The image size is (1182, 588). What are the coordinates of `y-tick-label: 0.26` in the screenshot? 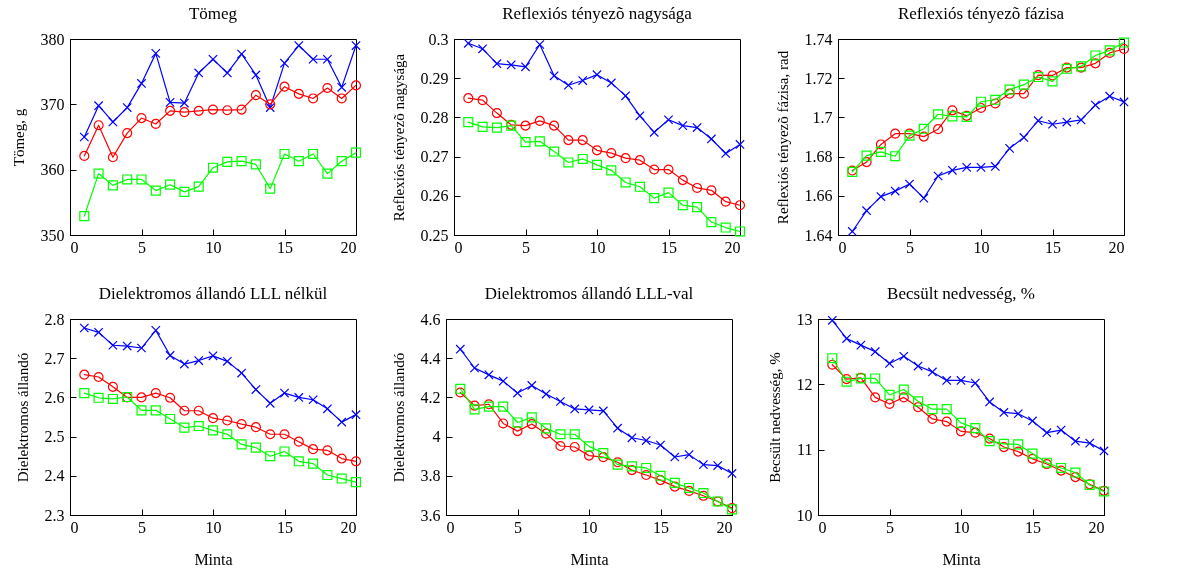 It's located at (434, 196).